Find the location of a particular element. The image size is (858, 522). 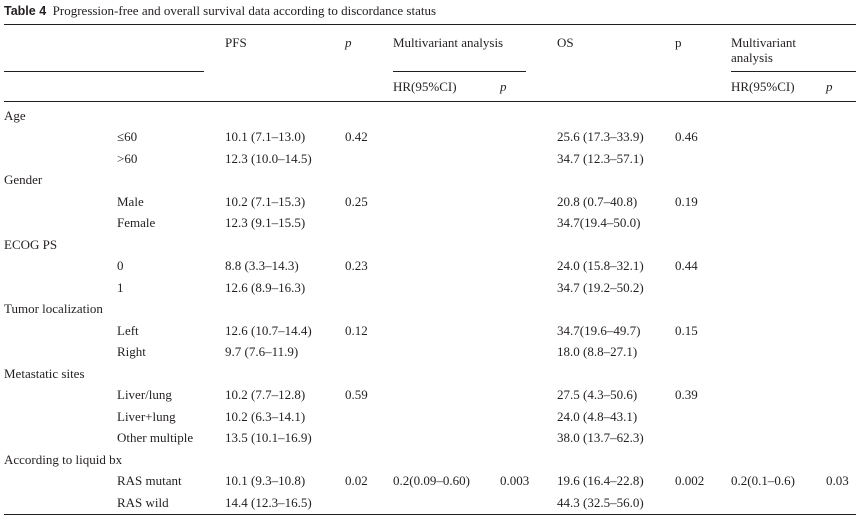

caption-label: Table 4 is located at coordinates (25, 11).